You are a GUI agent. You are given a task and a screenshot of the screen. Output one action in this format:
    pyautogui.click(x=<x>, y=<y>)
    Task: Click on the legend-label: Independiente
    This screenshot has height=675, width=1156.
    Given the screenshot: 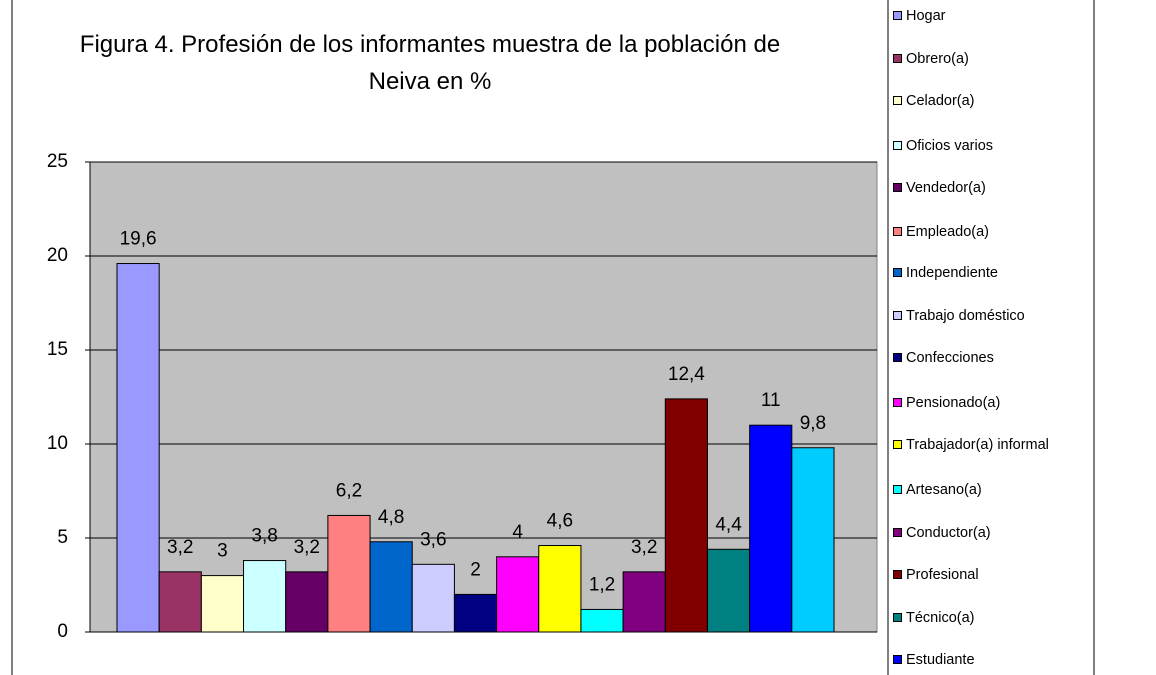 What is the action you would take?
    pyautogui.click(x=952, y=273)
    